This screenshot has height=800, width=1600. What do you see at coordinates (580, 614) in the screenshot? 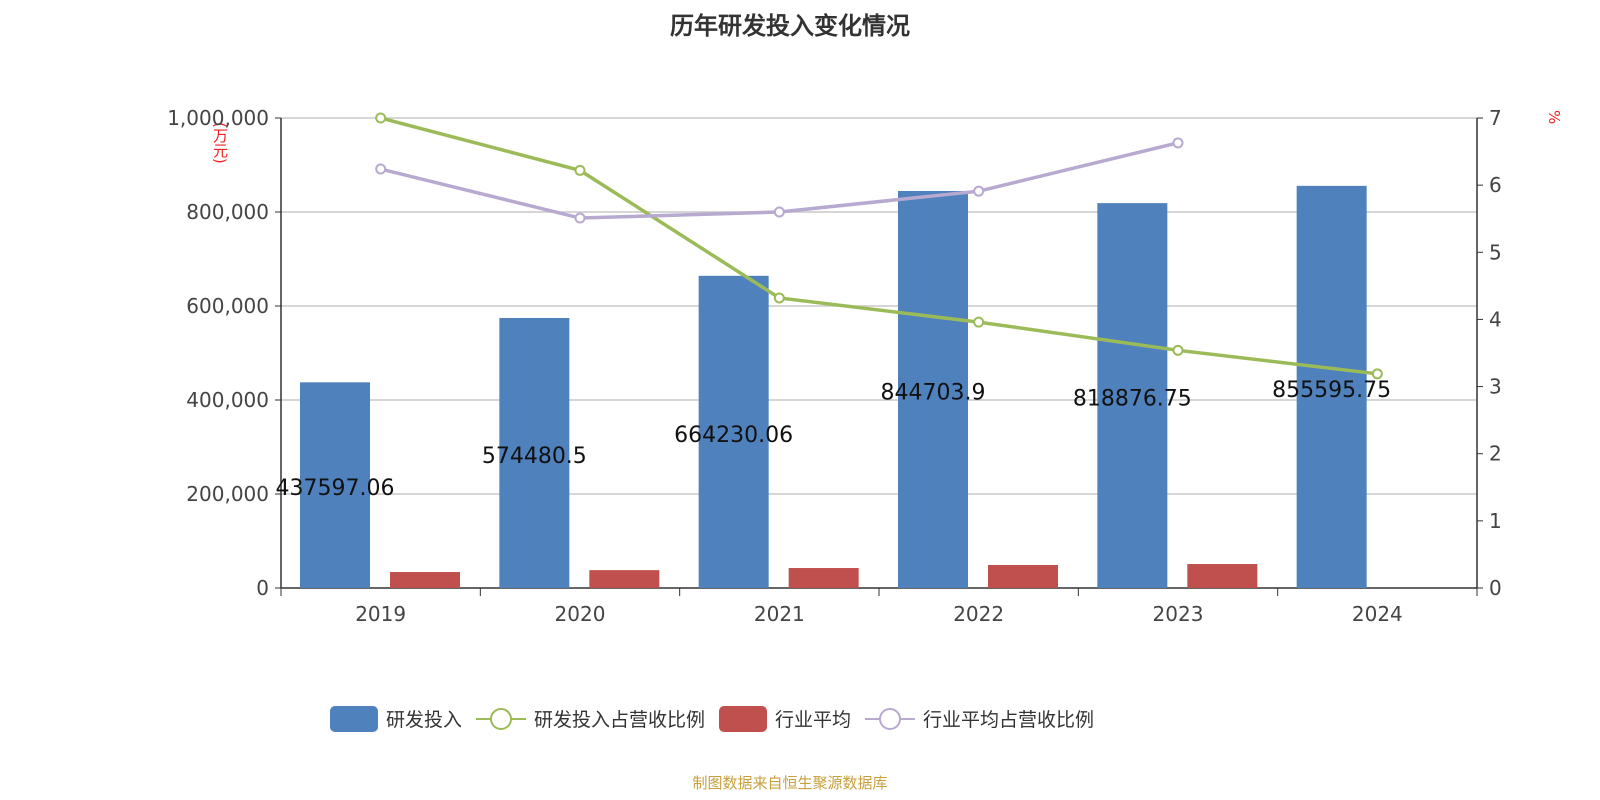
I see `x-tick-label: 2020` at bounding box center [580, 614].